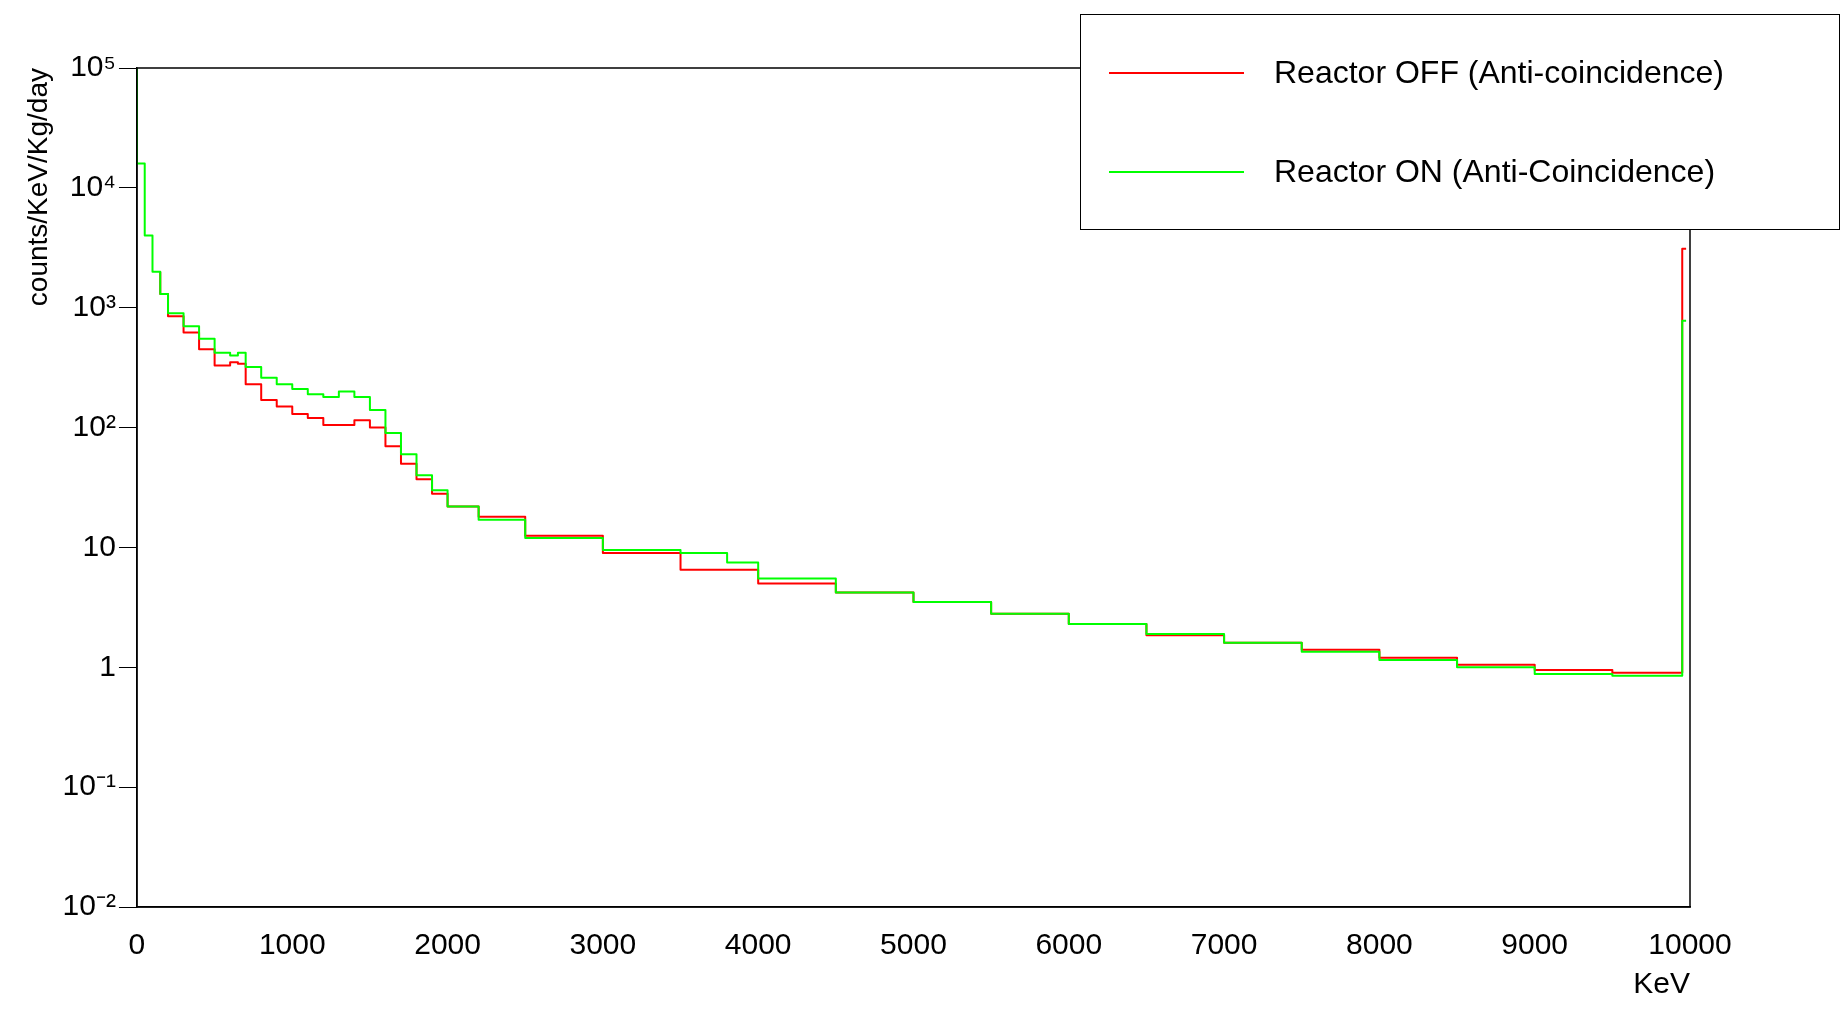 The height and width of the screenshot is (1015, 1848). I want to click on y-tick-label: 10⁴, so click(92, 186).